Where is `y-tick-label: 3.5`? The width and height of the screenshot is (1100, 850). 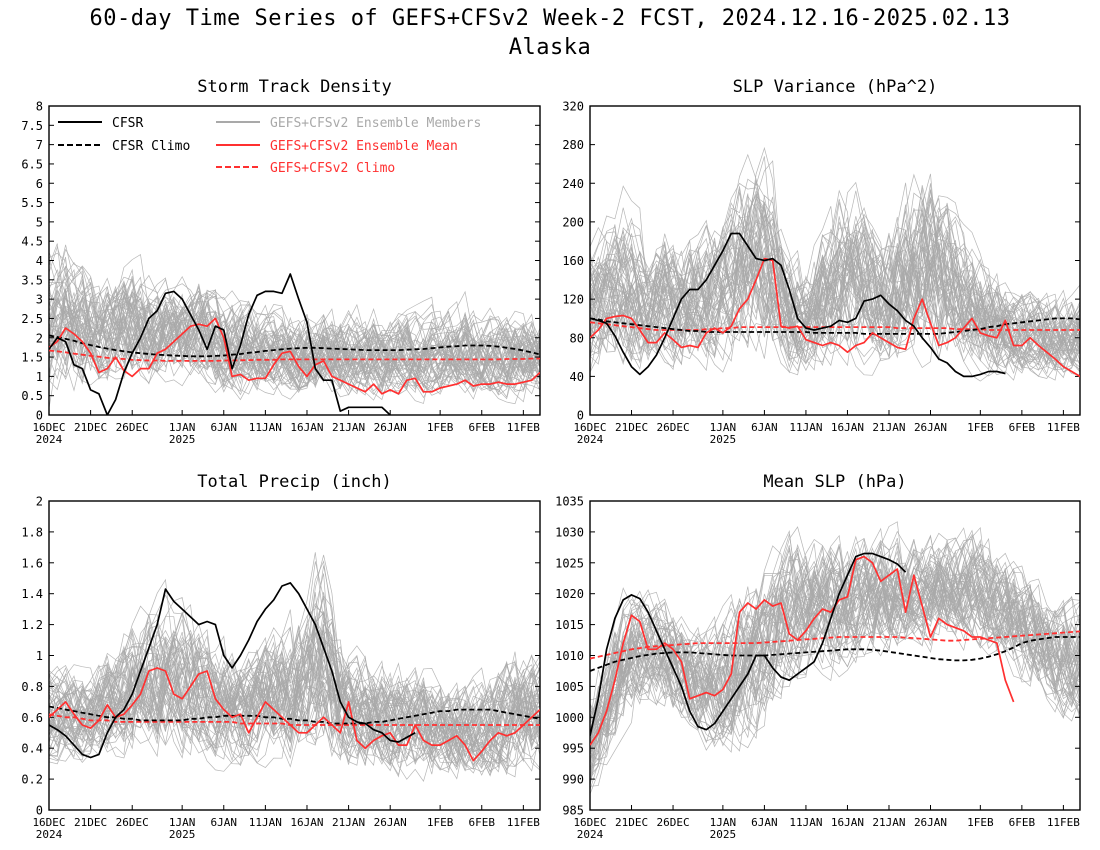
y-tick-label: 3.5 is located at coordinates (32, 280).